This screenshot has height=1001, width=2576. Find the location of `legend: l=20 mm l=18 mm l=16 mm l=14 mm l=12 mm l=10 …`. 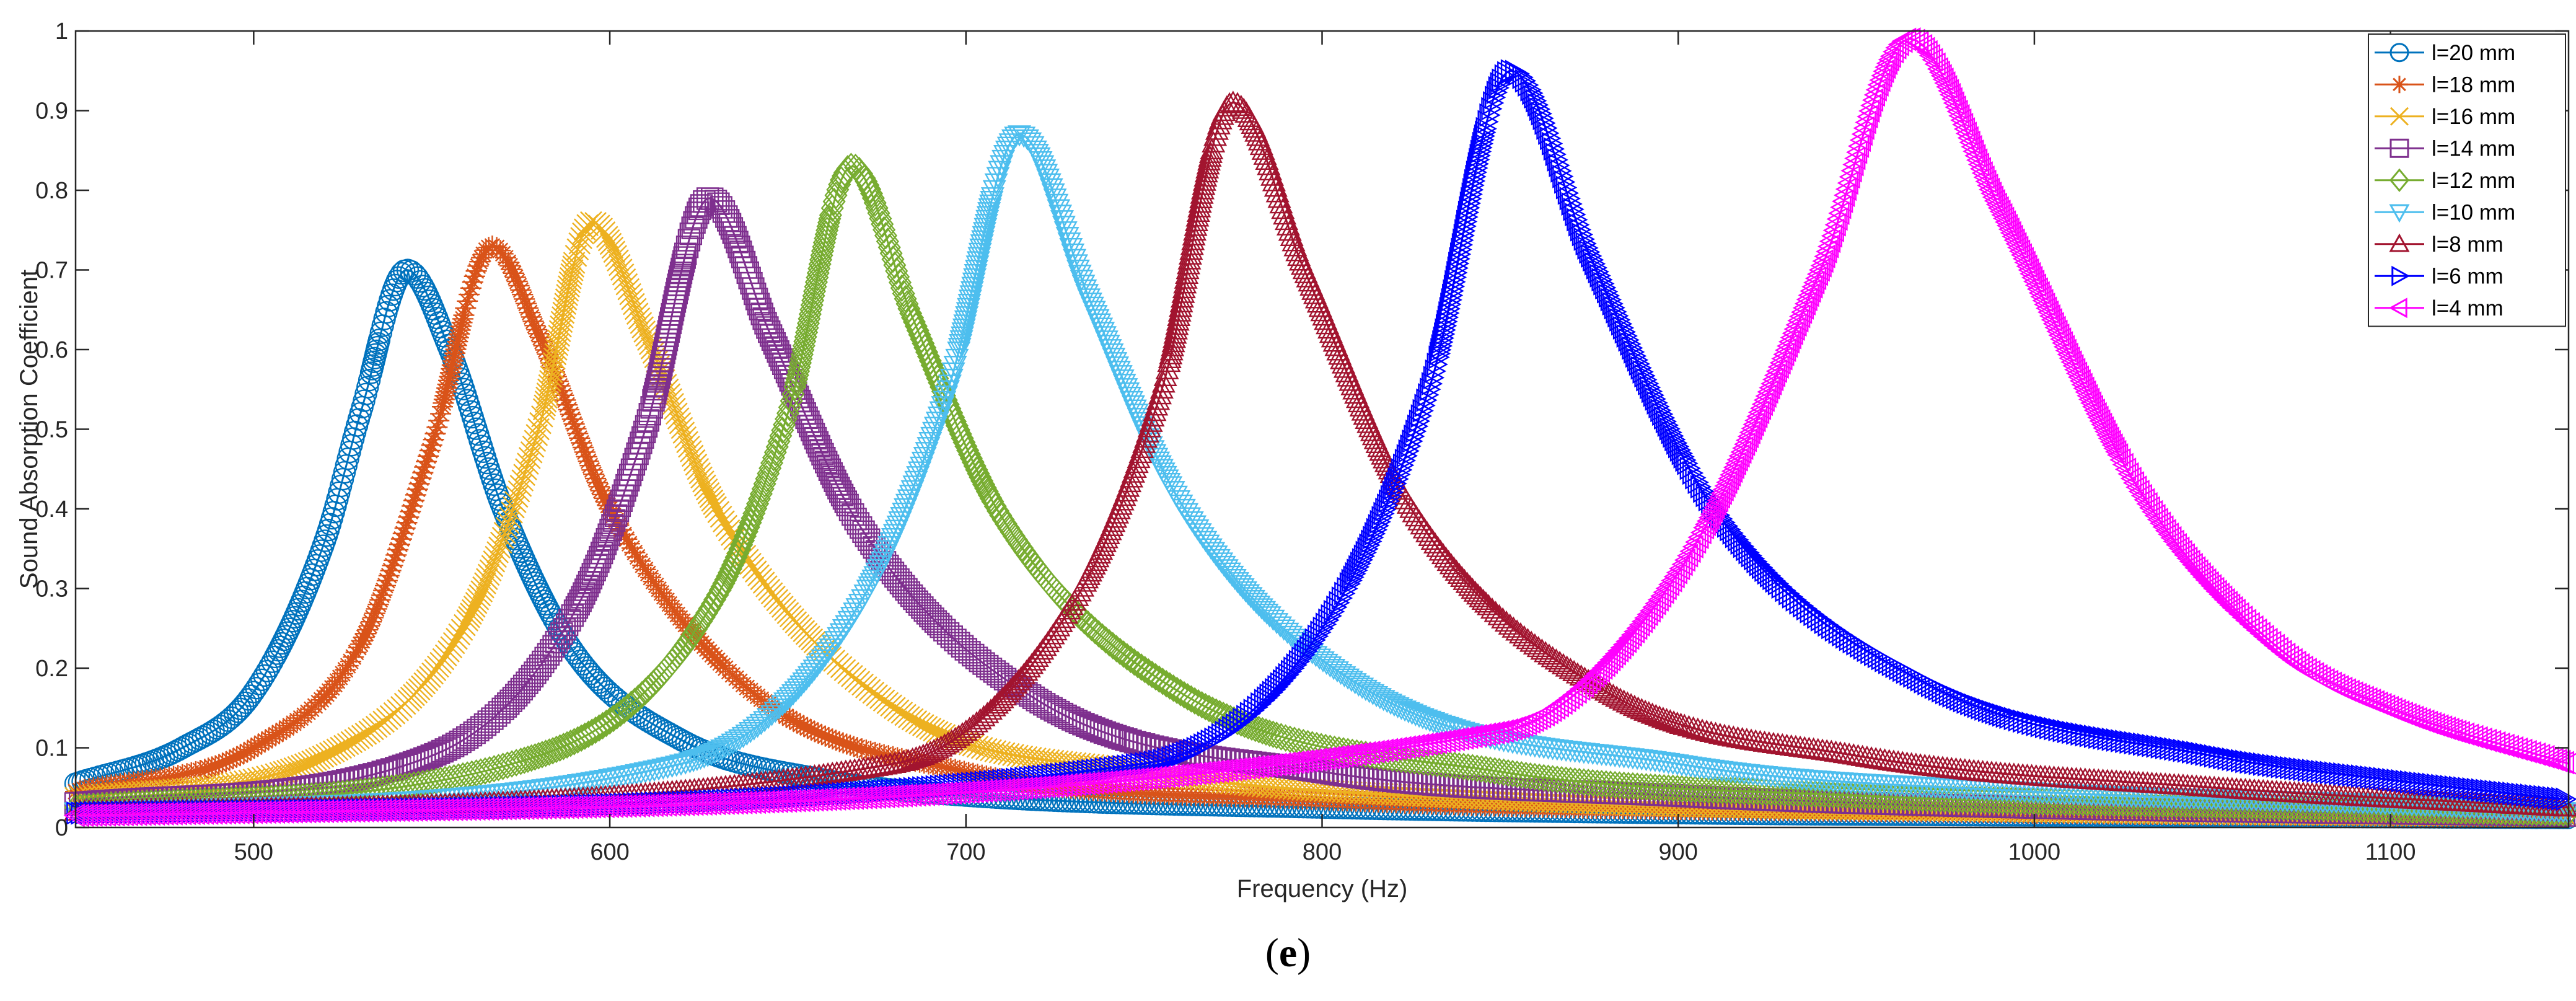

legend: l=20 mm l=18 mm l=16 mm l=14 mm l=12 mm l=10 … is located at coordinates (2467, 180).